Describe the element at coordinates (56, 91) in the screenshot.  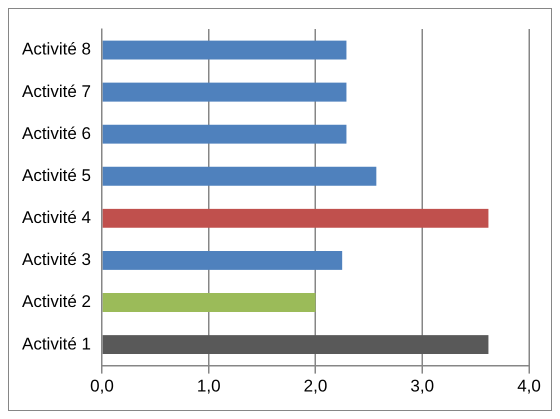
I see `y-tick-label: Activité 7` at that location.